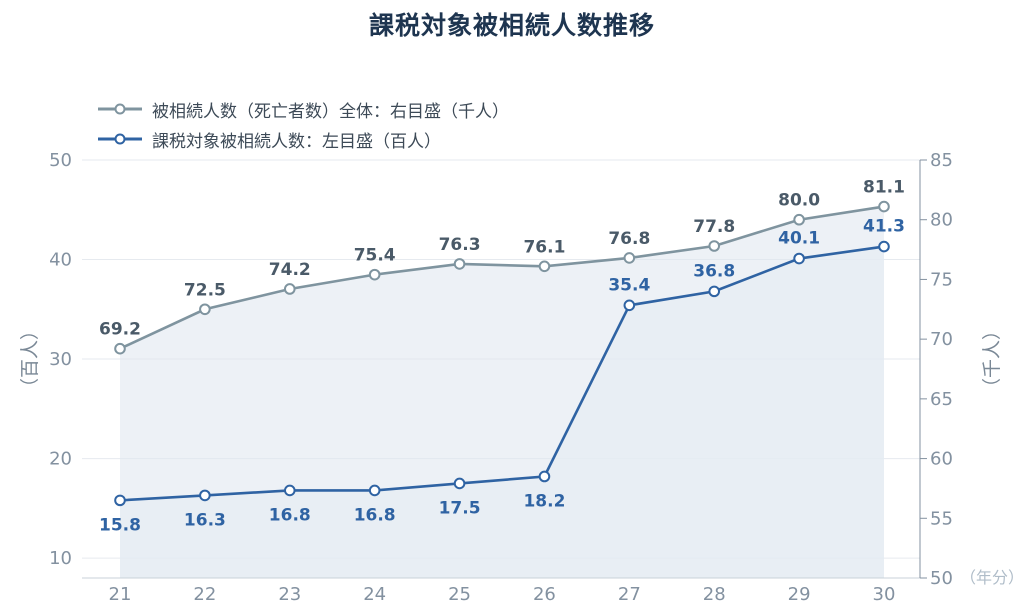  What do you see at coordinates (799, 201) in the screenshot?
I see `data-label: 80.0` at bounding box center [799, 201].